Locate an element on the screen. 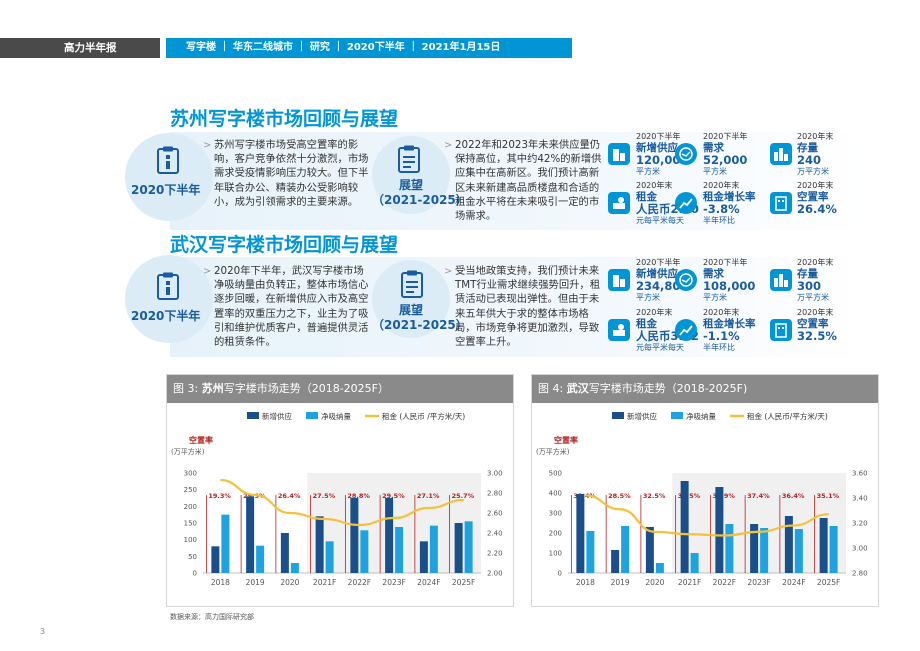  rent-line is located at coordinates (342, 502).